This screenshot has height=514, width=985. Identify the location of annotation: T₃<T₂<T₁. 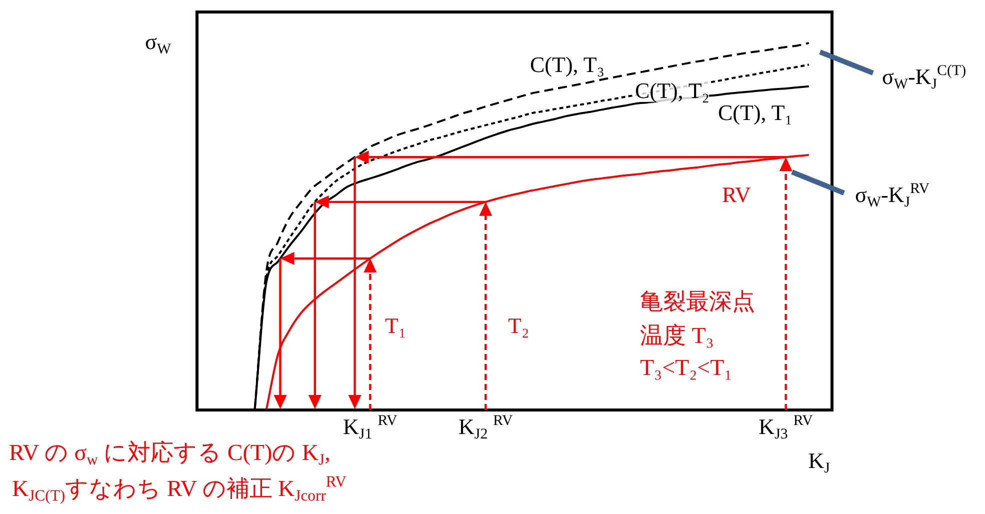
(686, 367).